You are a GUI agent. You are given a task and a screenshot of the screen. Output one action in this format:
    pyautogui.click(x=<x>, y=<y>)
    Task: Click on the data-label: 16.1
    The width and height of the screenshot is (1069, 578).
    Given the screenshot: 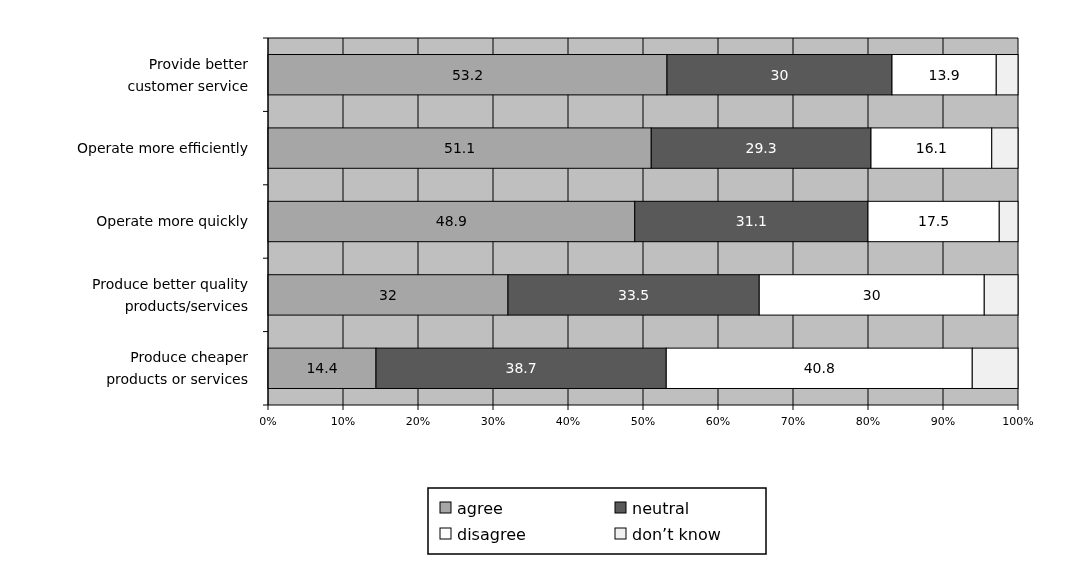 What is the action you would take?
    pyautogui.click(x=931, y=148)
    